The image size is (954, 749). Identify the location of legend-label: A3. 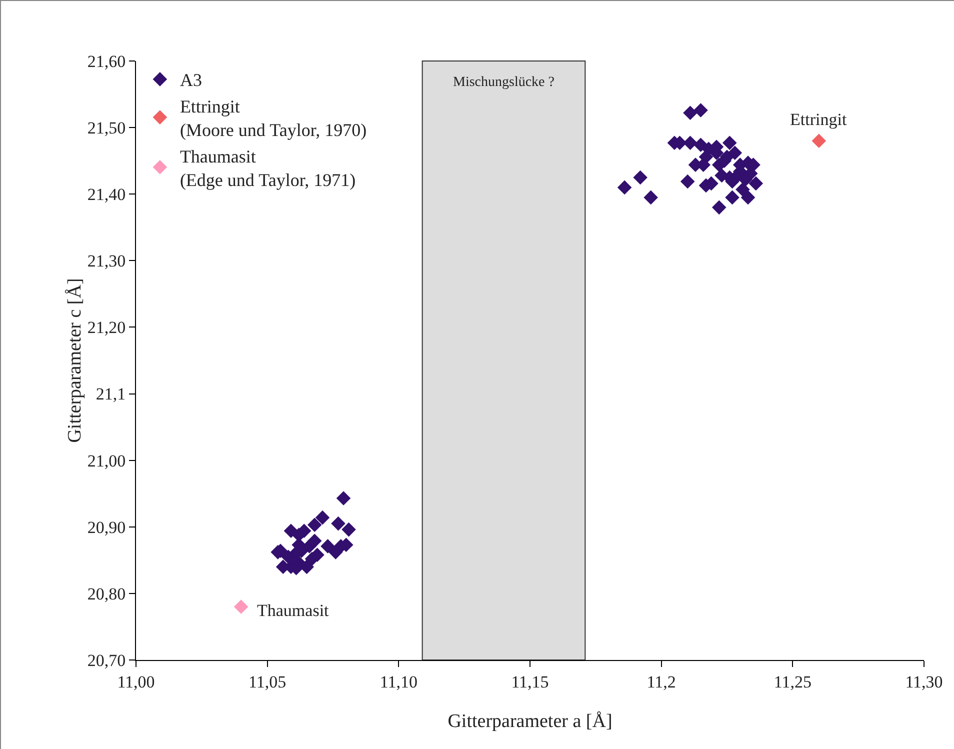
(191, 80).